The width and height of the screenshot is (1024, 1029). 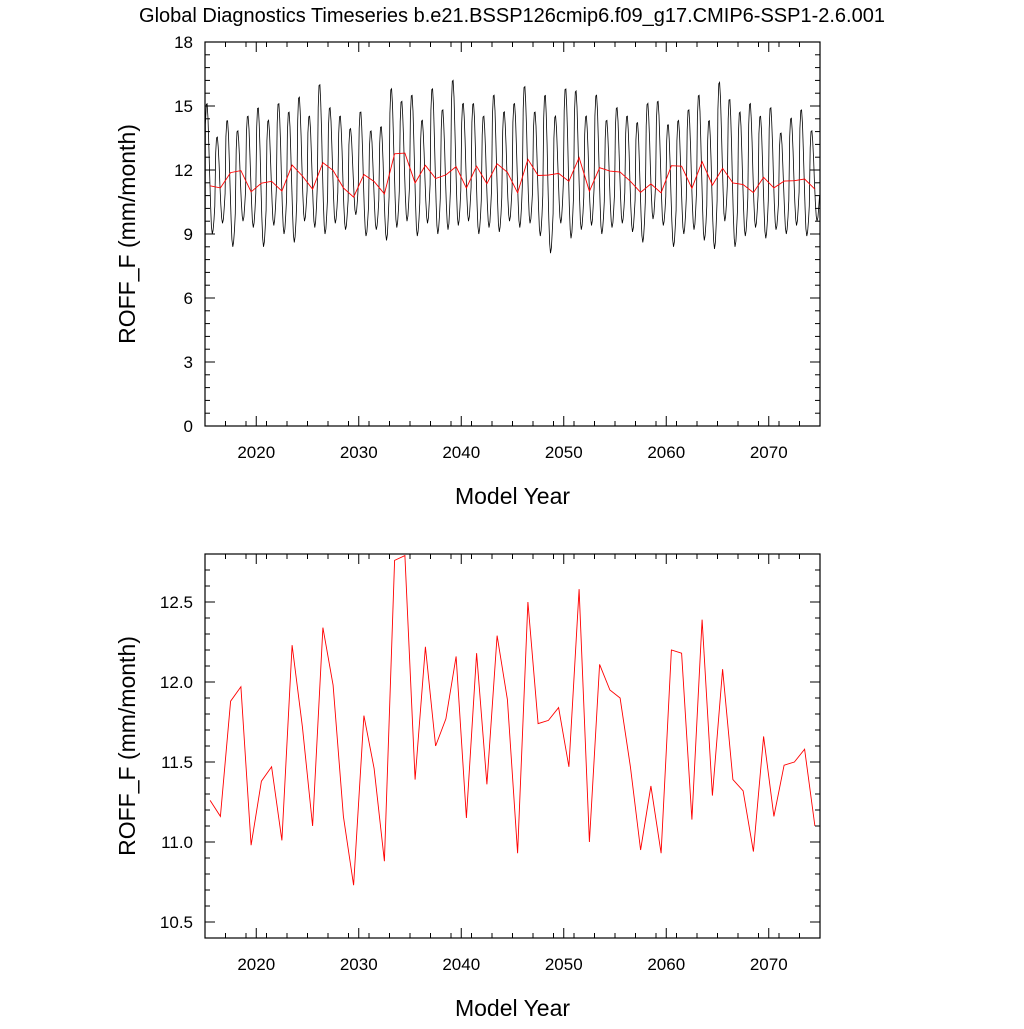 I want to click on y-tick-label: 18, so click(x=183, y=42).